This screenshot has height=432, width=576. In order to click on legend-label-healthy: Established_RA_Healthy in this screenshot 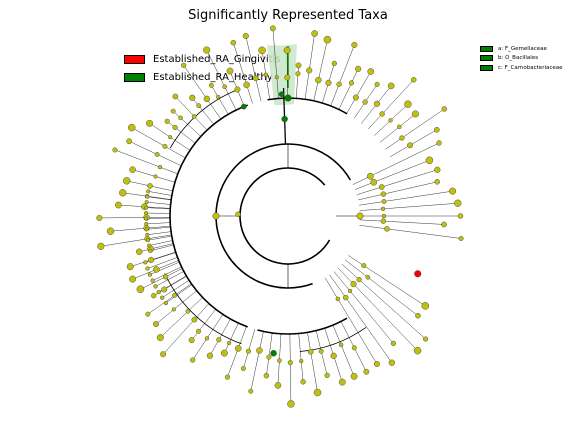, I will do `click(213, 77)`.